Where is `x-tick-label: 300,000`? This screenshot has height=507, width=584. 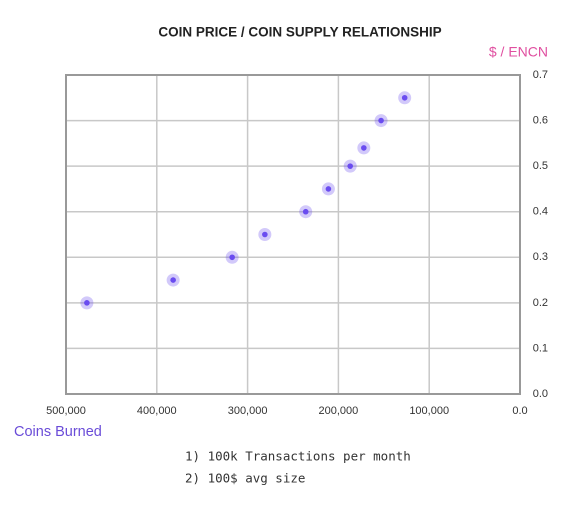 x-tick-label: 300,000 is located at coordinates (248, 411).